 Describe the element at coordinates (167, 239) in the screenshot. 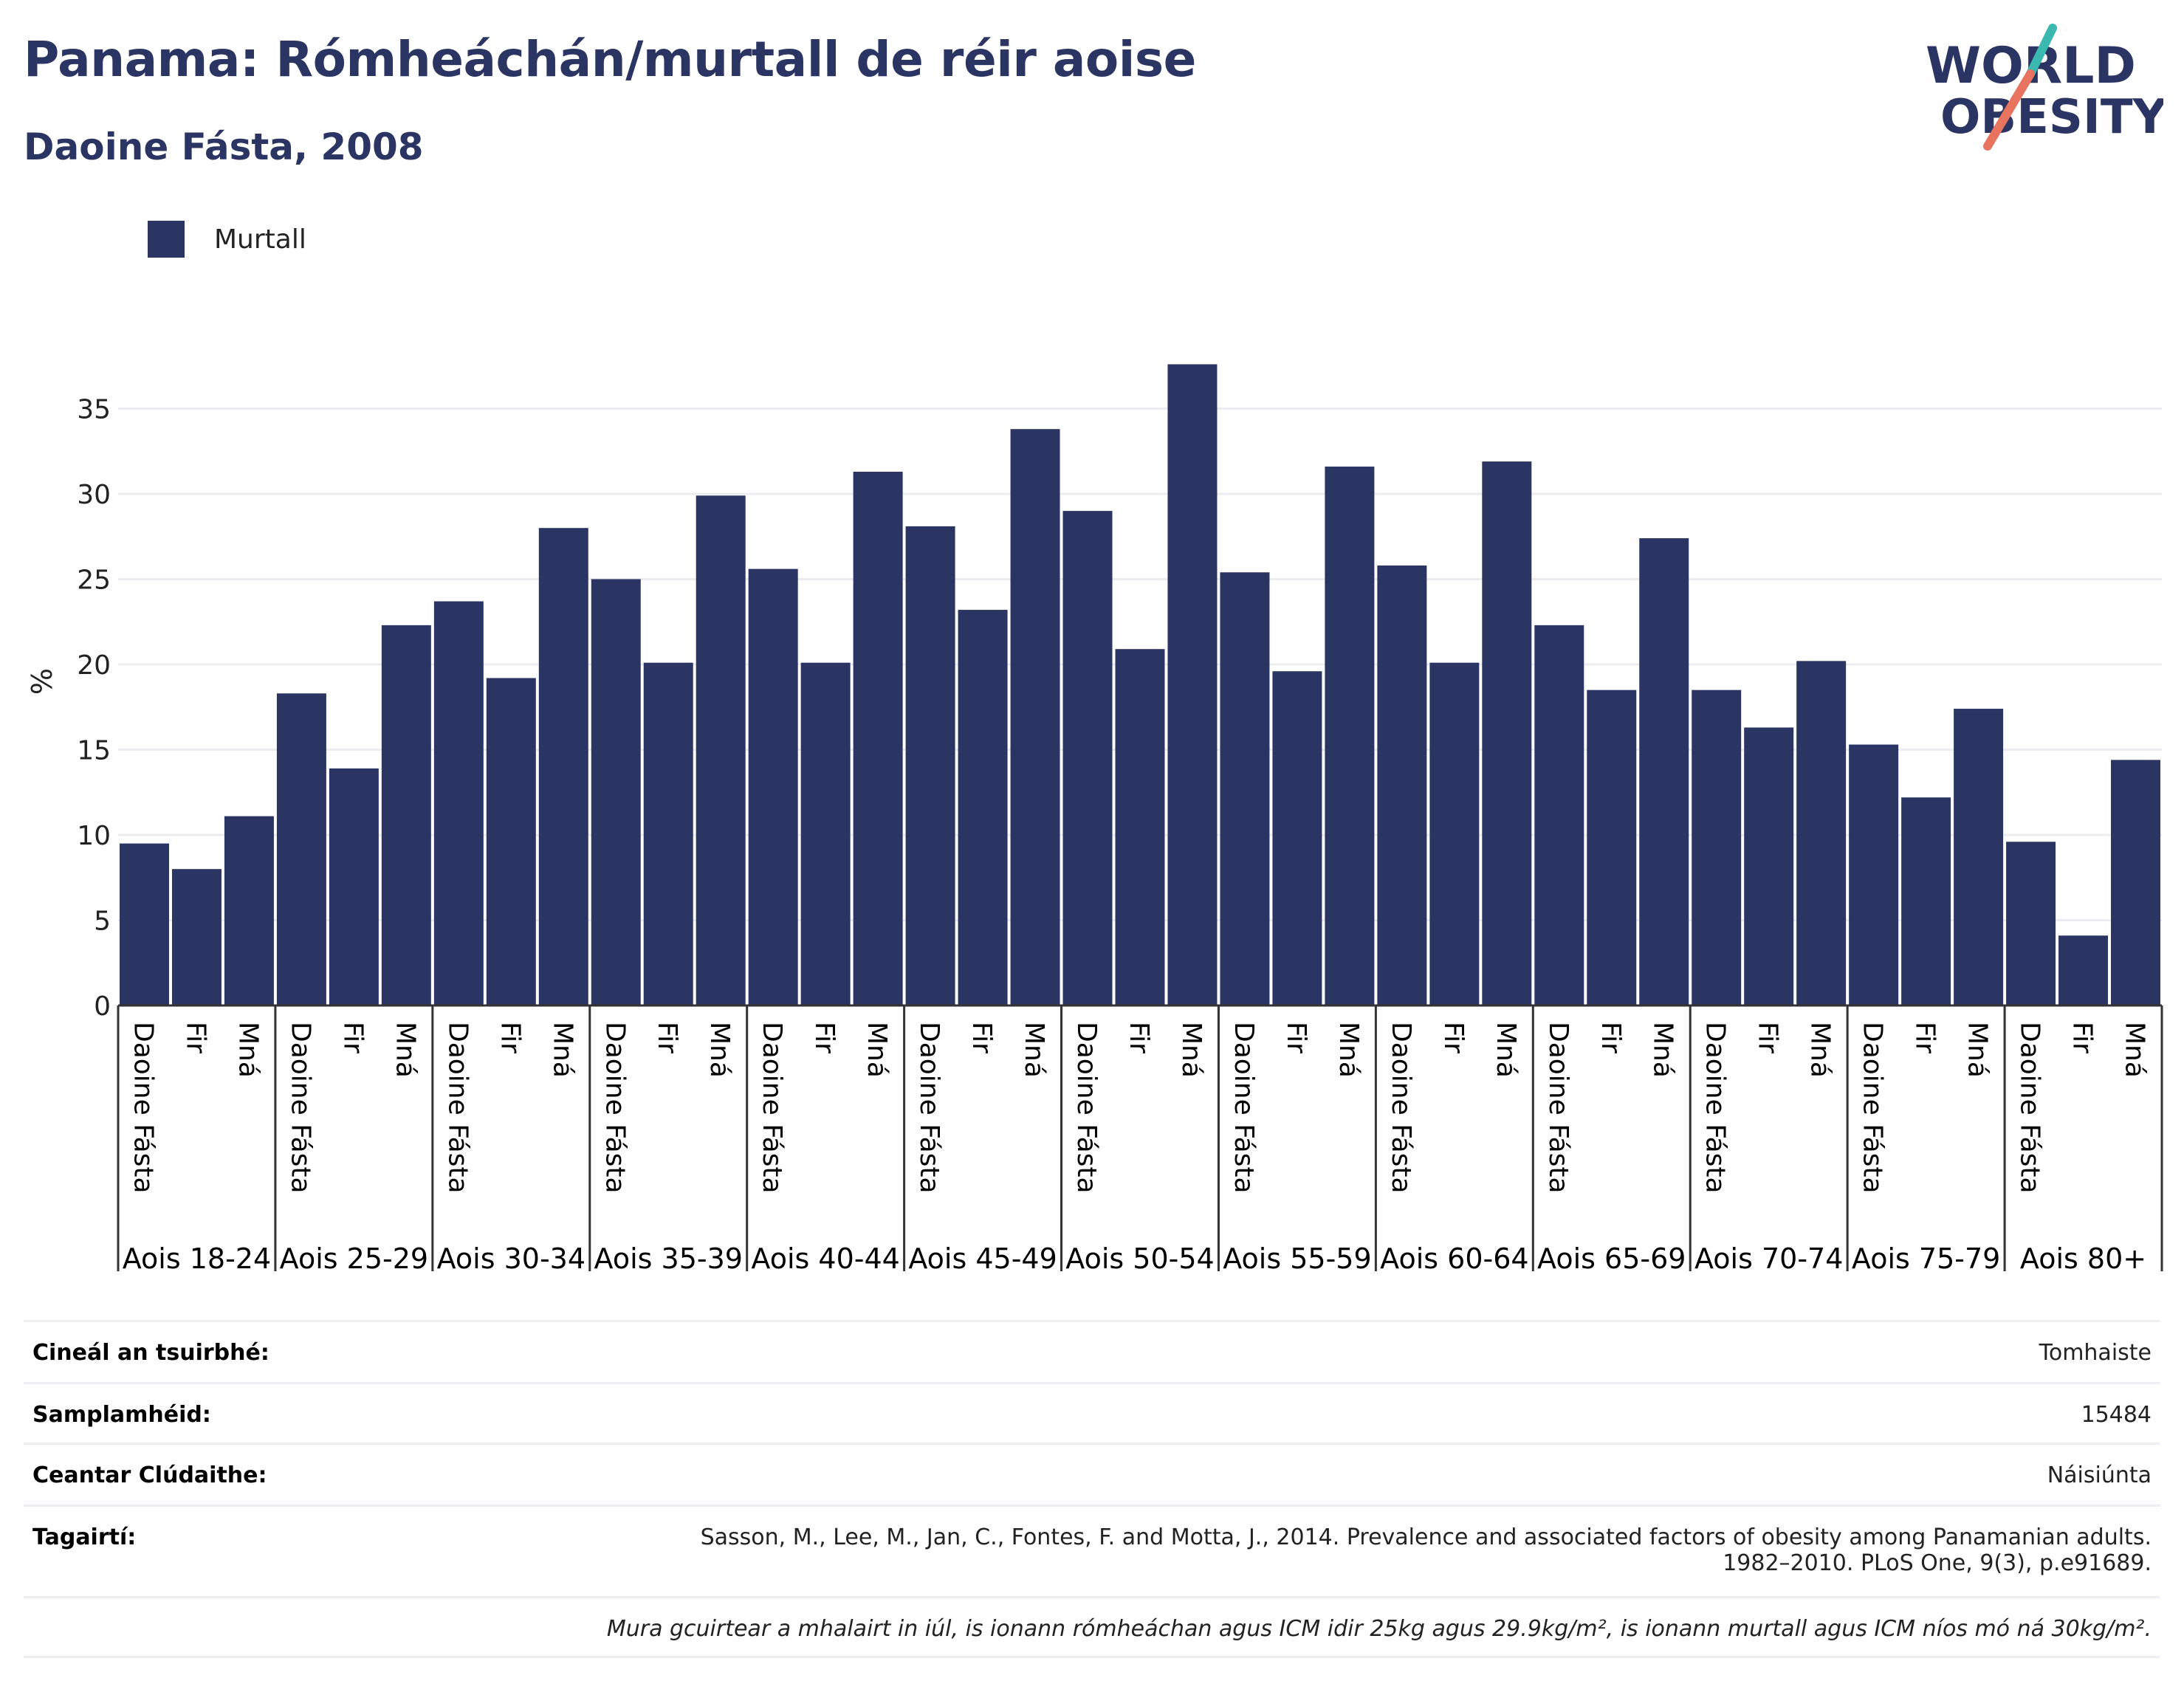

I see `legend-swatch` at that location.